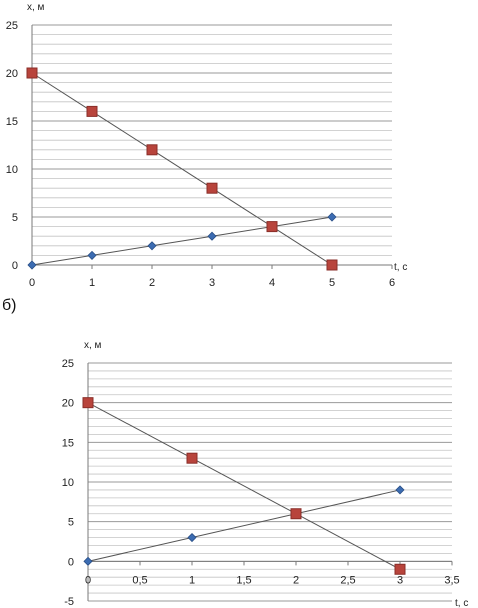 Image resolution: width=478 pixels, height=608 pixels. What do you see at coordinates (93, 345) in the screenshot?
I see `chart-b-y-axis-label: x, м` at bounding box center [93, 345].